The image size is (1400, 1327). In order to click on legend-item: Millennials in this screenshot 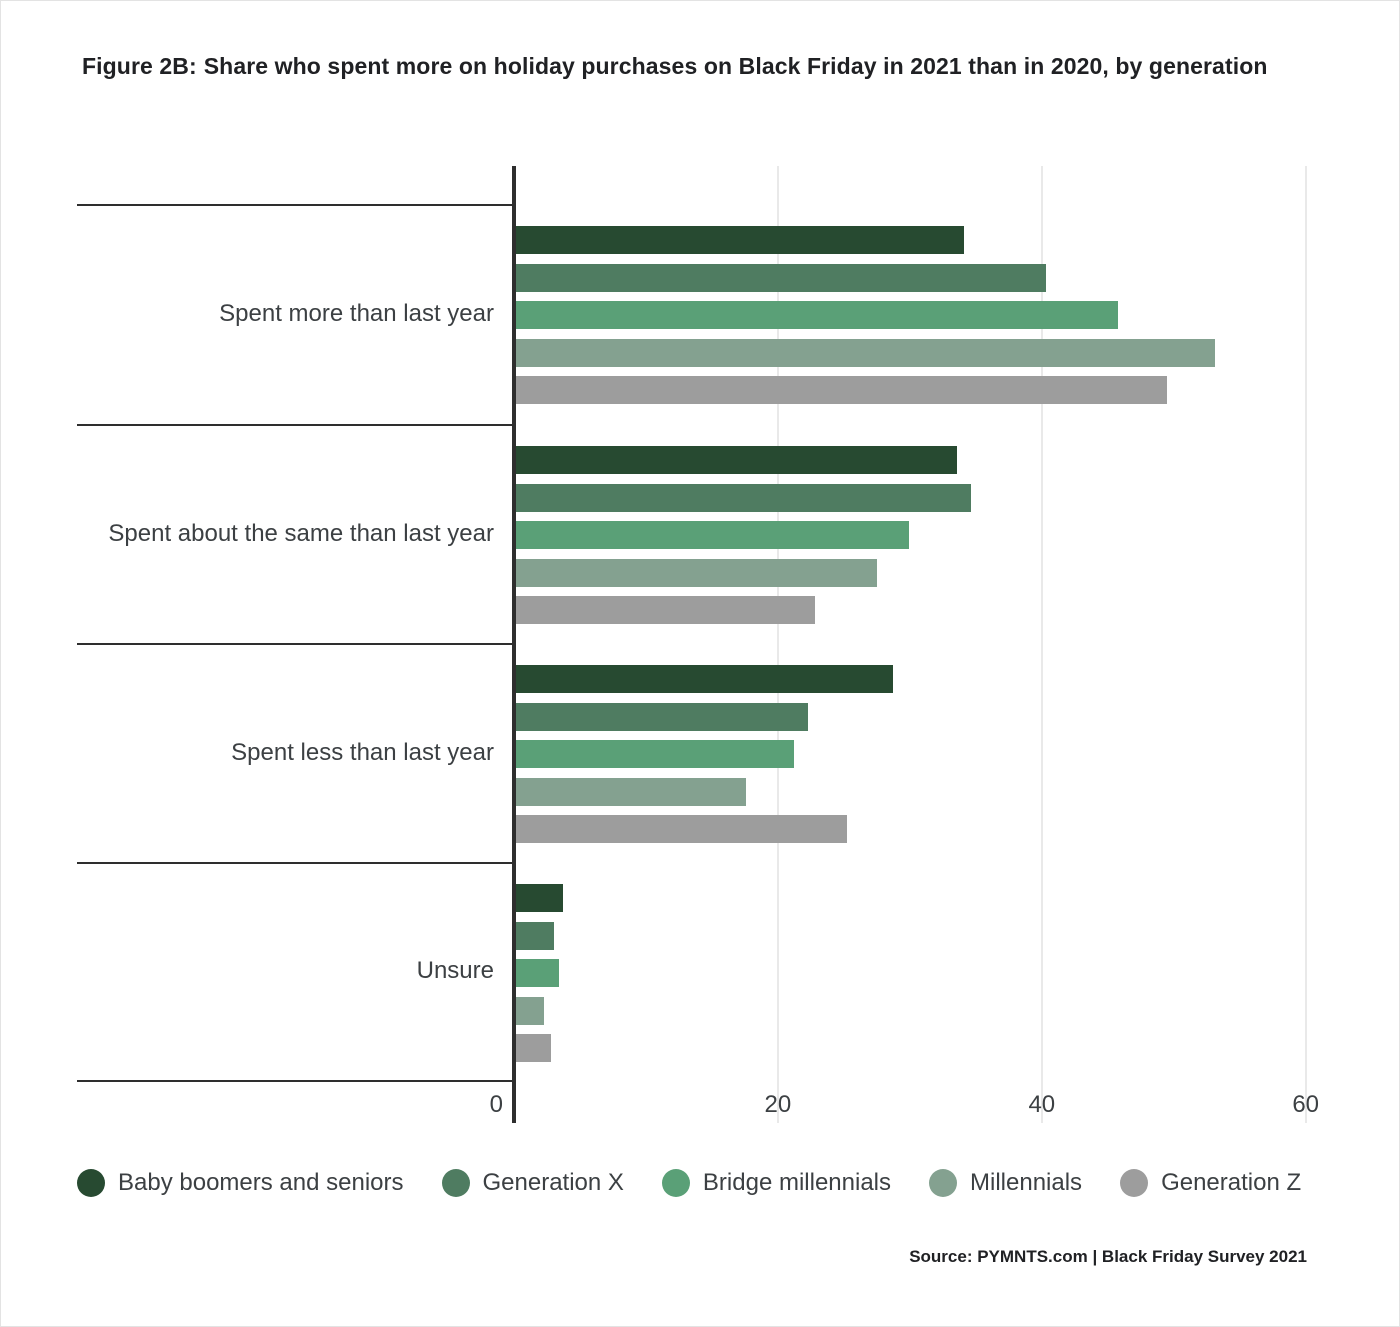, I will do `click(1005, 1183)`.